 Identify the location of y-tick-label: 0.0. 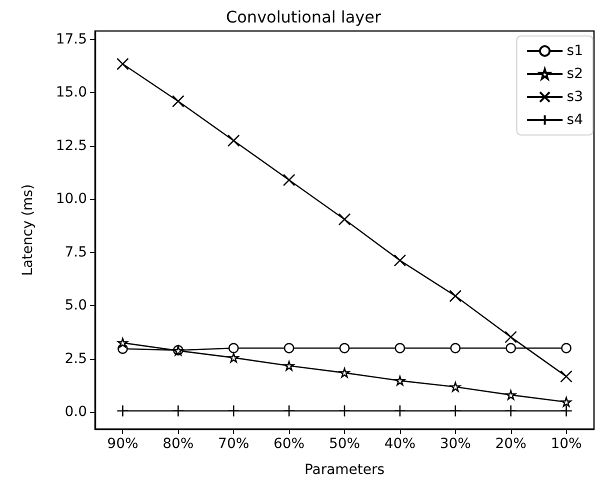
(75, 412).